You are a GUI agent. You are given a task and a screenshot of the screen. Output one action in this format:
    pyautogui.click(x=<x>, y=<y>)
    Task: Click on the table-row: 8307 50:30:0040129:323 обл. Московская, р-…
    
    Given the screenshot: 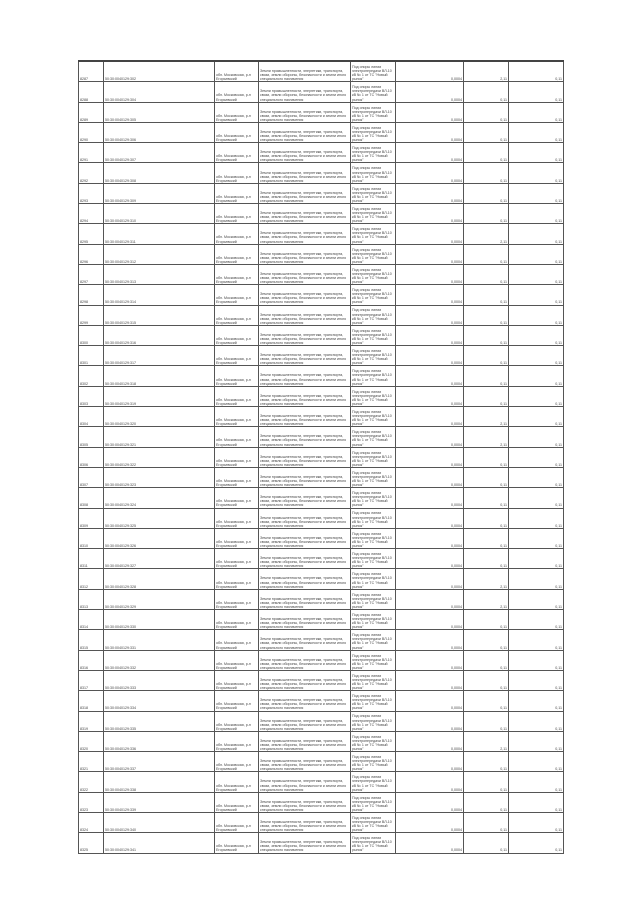 What is the action you would take?
    pyautogui.click(x=321, y=477)
    